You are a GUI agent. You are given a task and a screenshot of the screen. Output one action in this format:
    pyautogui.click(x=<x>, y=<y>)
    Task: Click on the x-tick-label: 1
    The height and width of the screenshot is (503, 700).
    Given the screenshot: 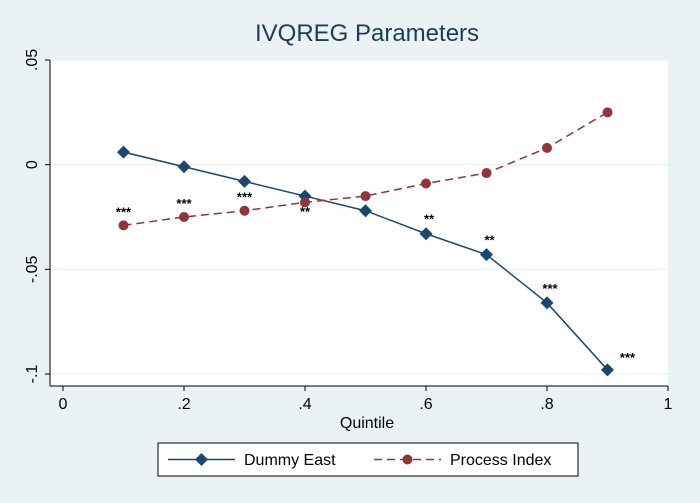 What is the action you would take?
    pyautogui.click(x=668, y=404)
    